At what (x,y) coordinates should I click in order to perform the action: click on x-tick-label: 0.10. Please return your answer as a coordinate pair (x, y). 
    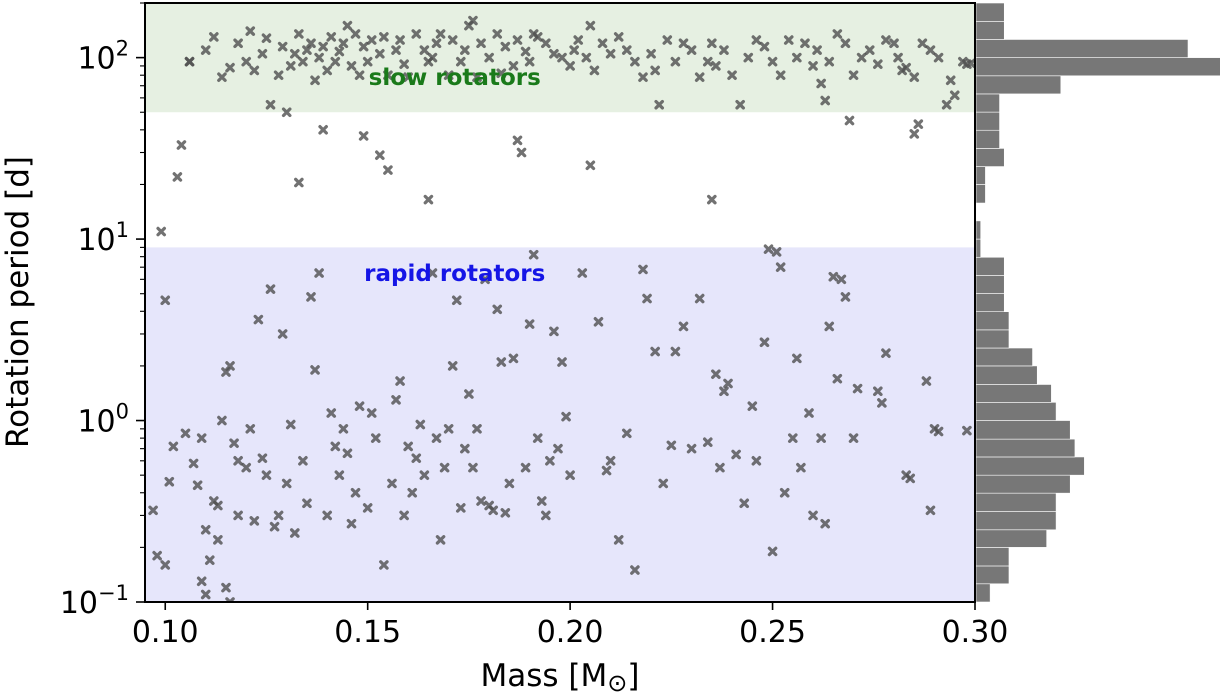
    Looking at the image, I should click on (165, 632).